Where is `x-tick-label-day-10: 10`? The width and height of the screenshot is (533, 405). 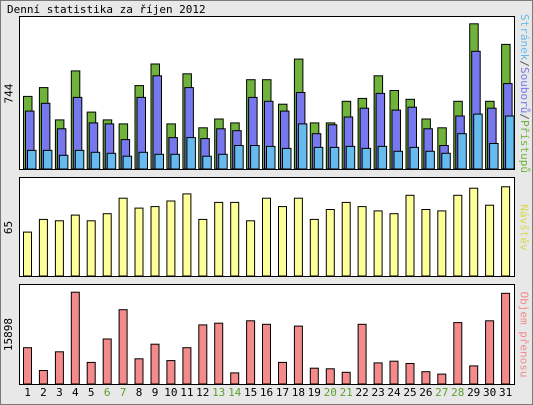 x-tick-label-day-10: 10 is located at coordinates (171, 392).